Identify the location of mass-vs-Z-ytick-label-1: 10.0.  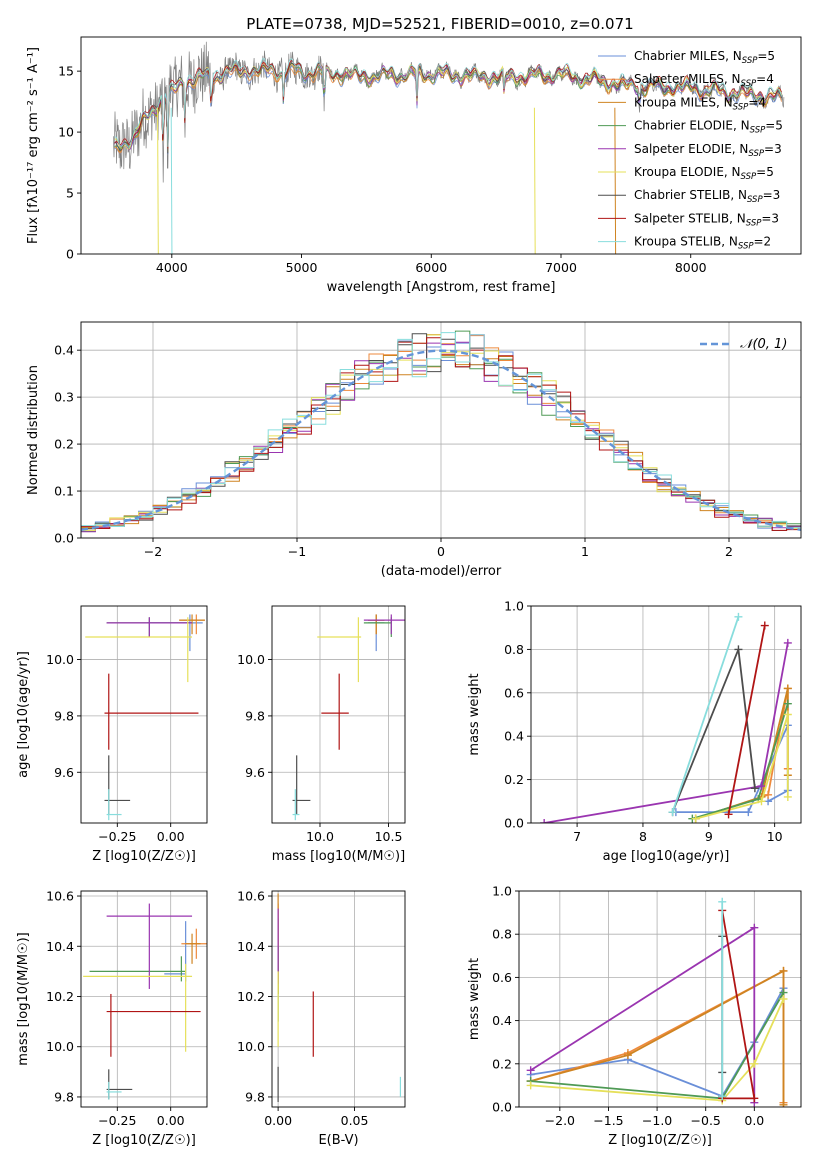
(60, 1046).